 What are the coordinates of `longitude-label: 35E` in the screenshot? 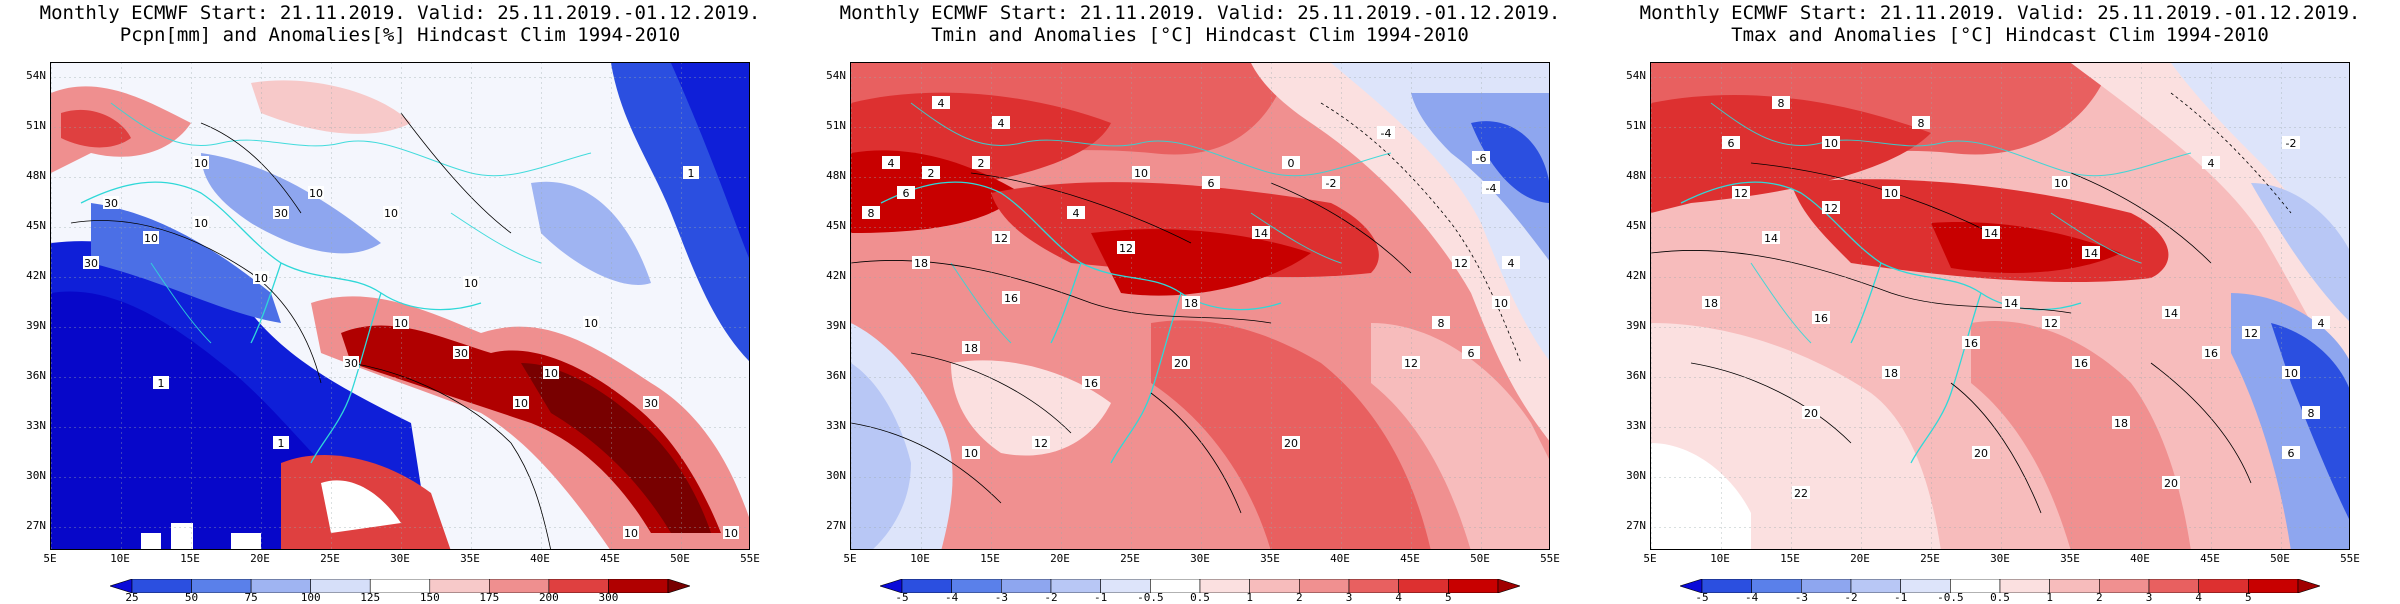 It's located at (470, 558).